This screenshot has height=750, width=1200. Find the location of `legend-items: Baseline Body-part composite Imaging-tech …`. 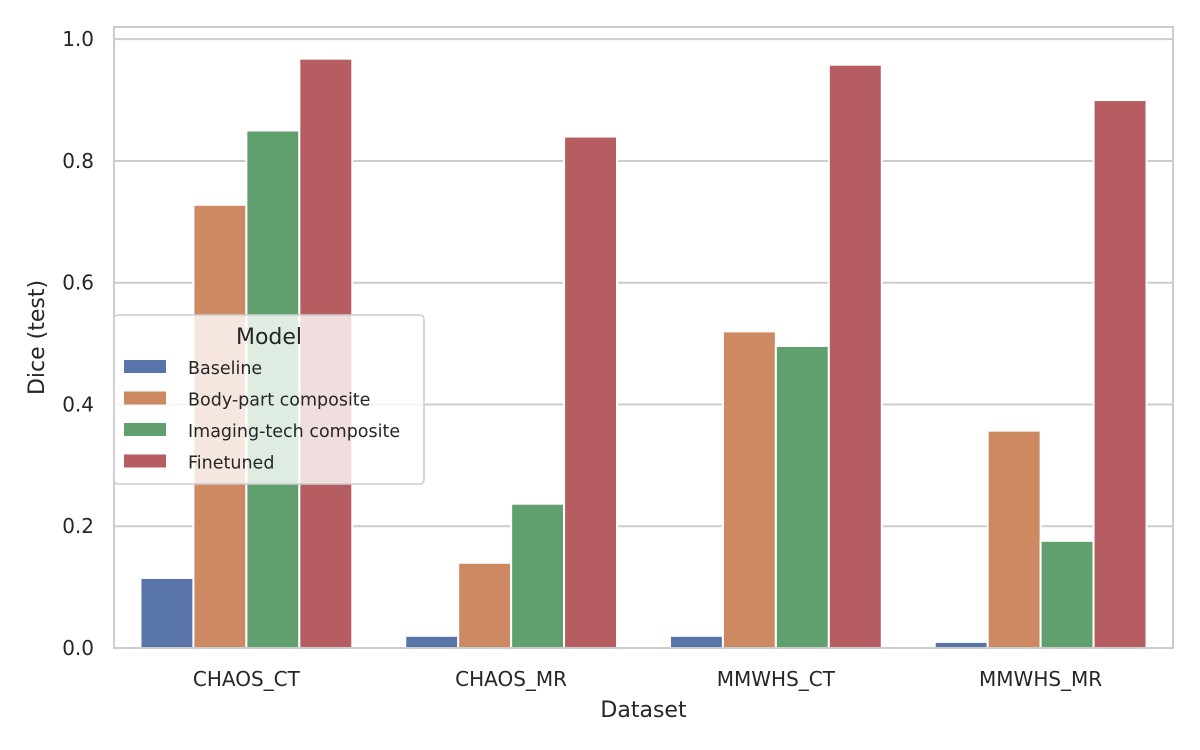

legend-items: Baseline Body-part composite Imaging-tech … is located at coordinates (262, 416).